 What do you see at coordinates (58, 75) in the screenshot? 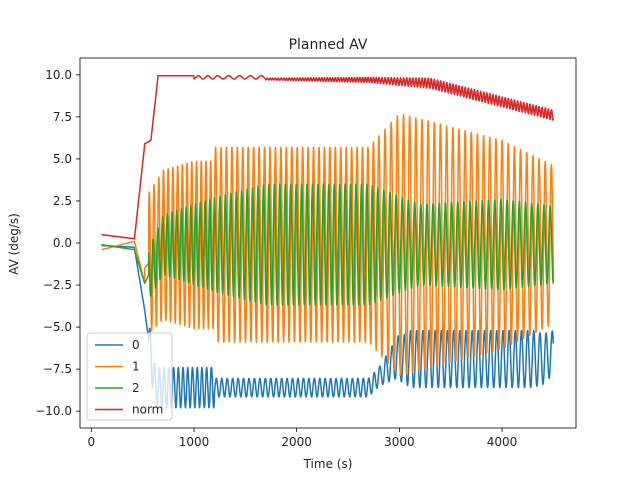
I see `y-tick-label: 10.0` at bounding box center [58, 75].